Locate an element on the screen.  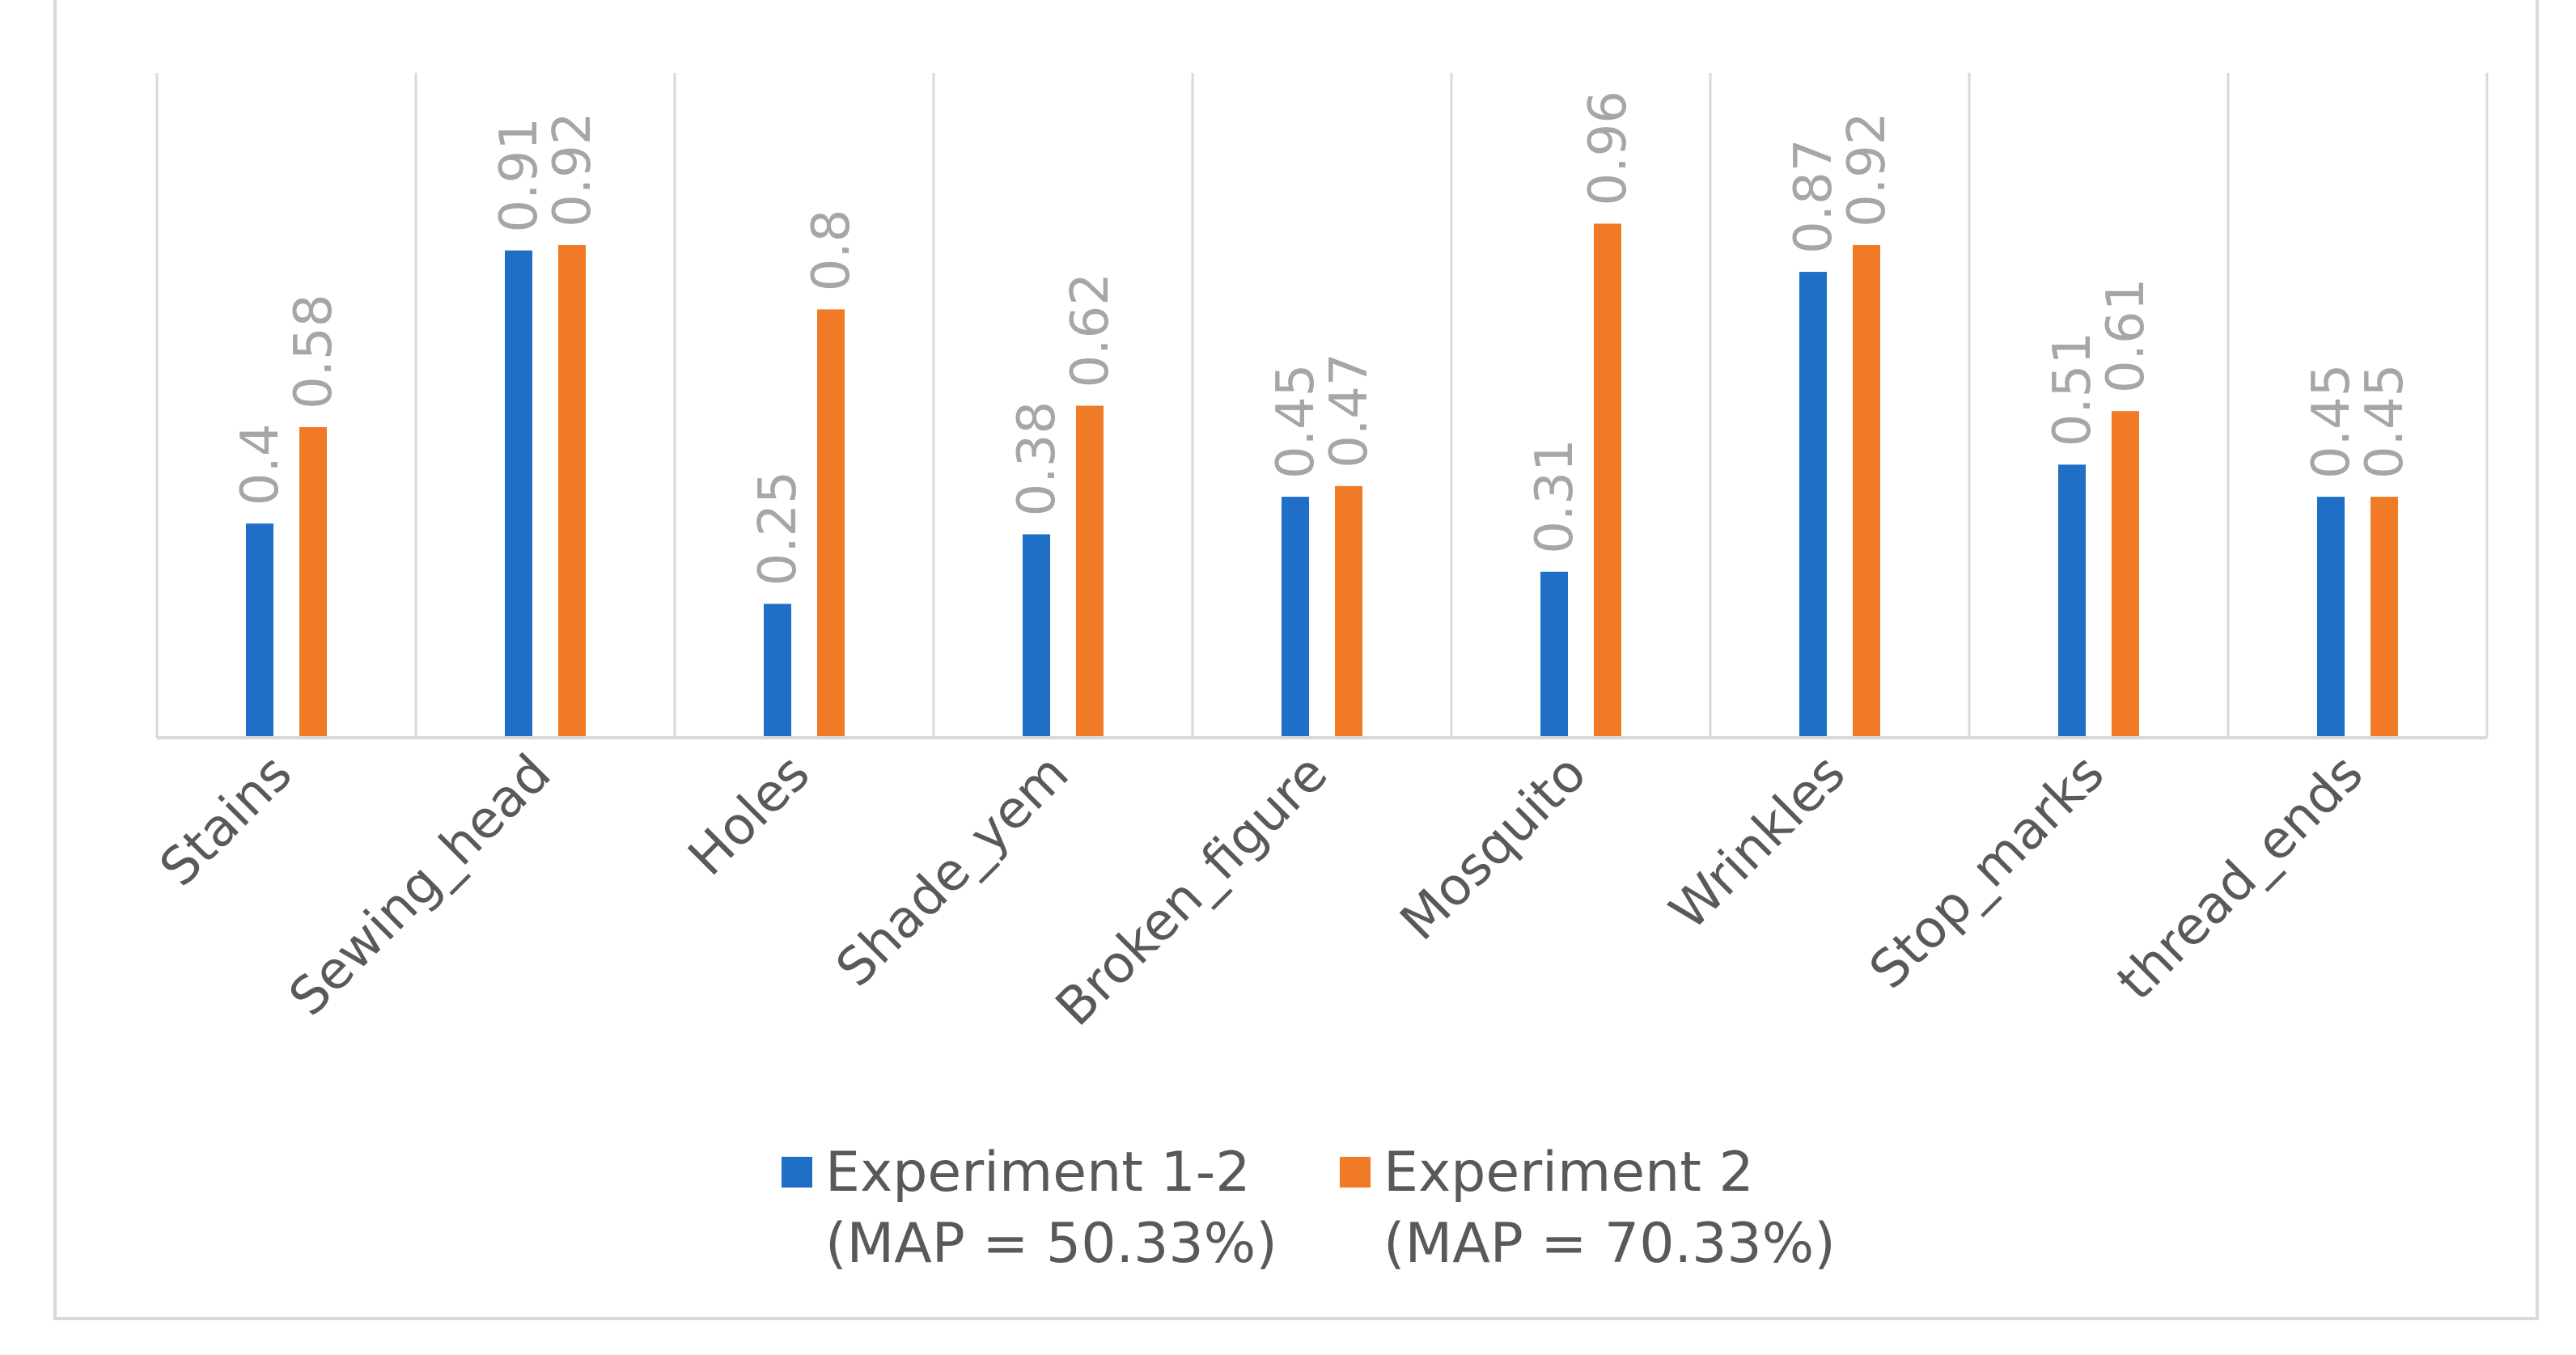
data-label: 0.4 is located at coordinates (260, 464).